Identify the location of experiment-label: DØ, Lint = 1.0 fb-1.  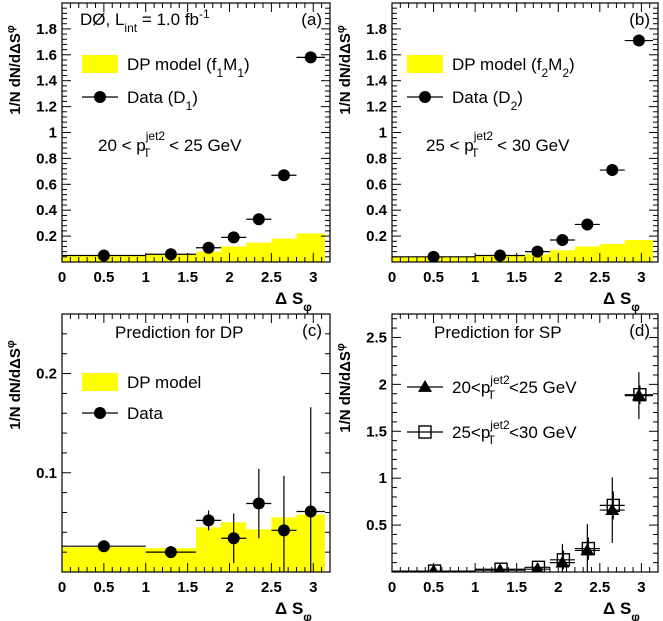
(145, 21).